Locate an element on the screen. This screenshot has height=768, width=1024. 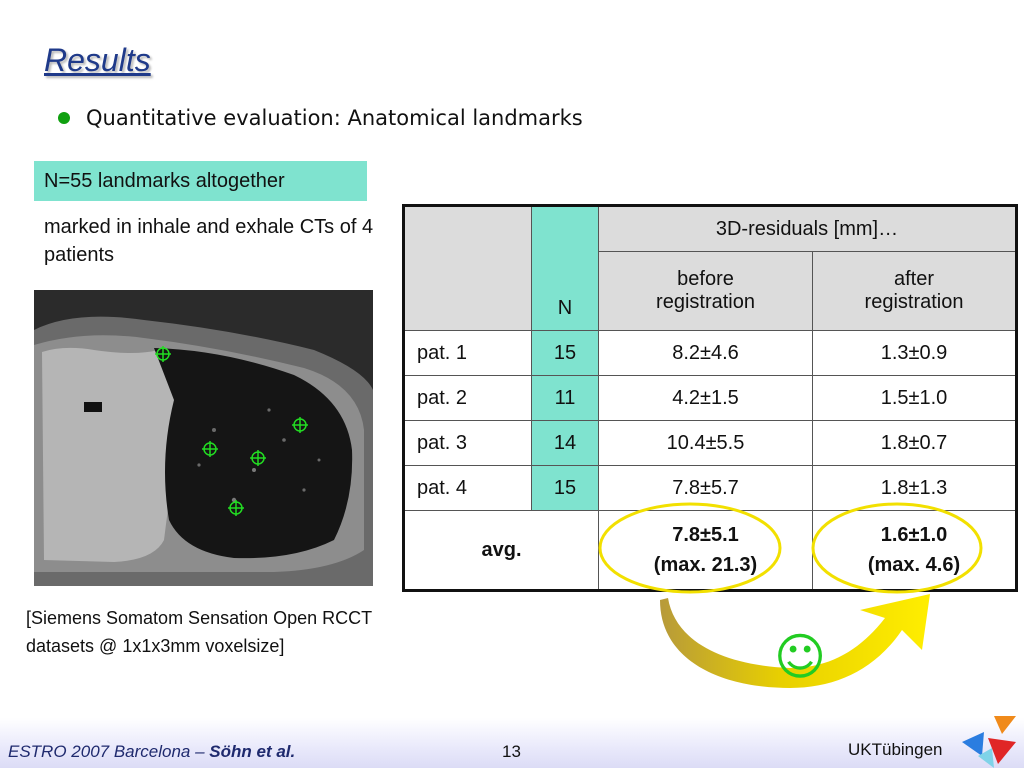
table-row: pat. 1 15 8.2±4.6 1.3±0.9 is located at coordinates (710, 353).